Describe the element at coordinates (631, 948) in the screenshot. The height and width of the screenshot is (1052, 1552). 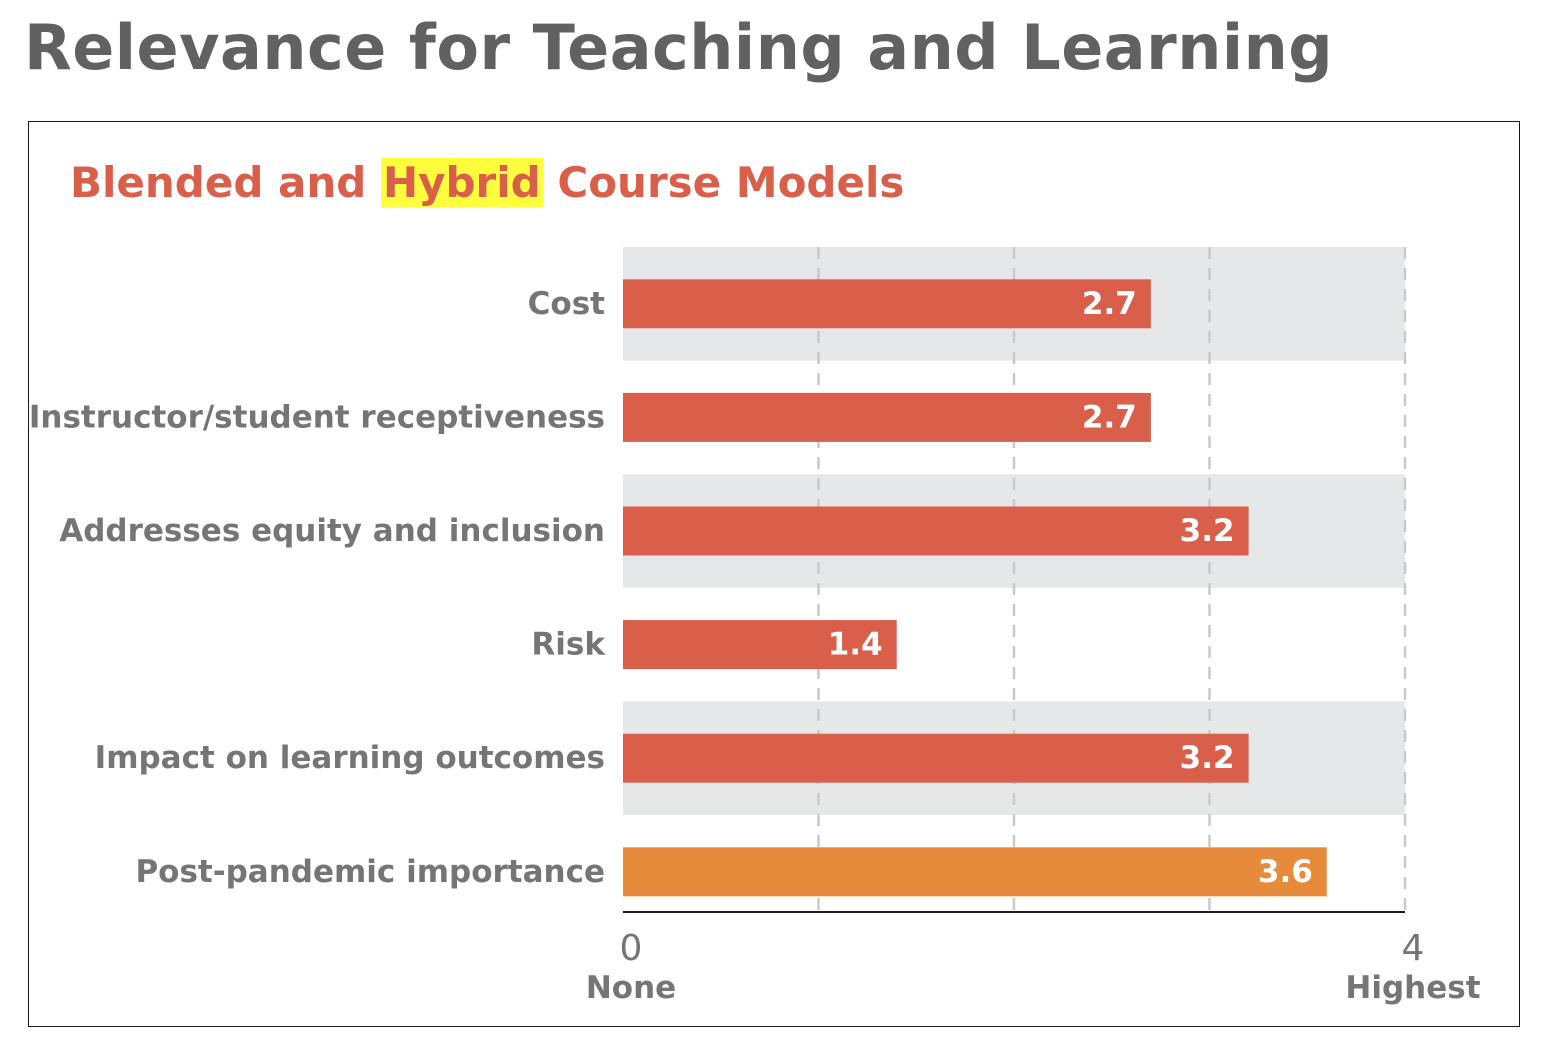
I see `tick-label: 0` at that location.